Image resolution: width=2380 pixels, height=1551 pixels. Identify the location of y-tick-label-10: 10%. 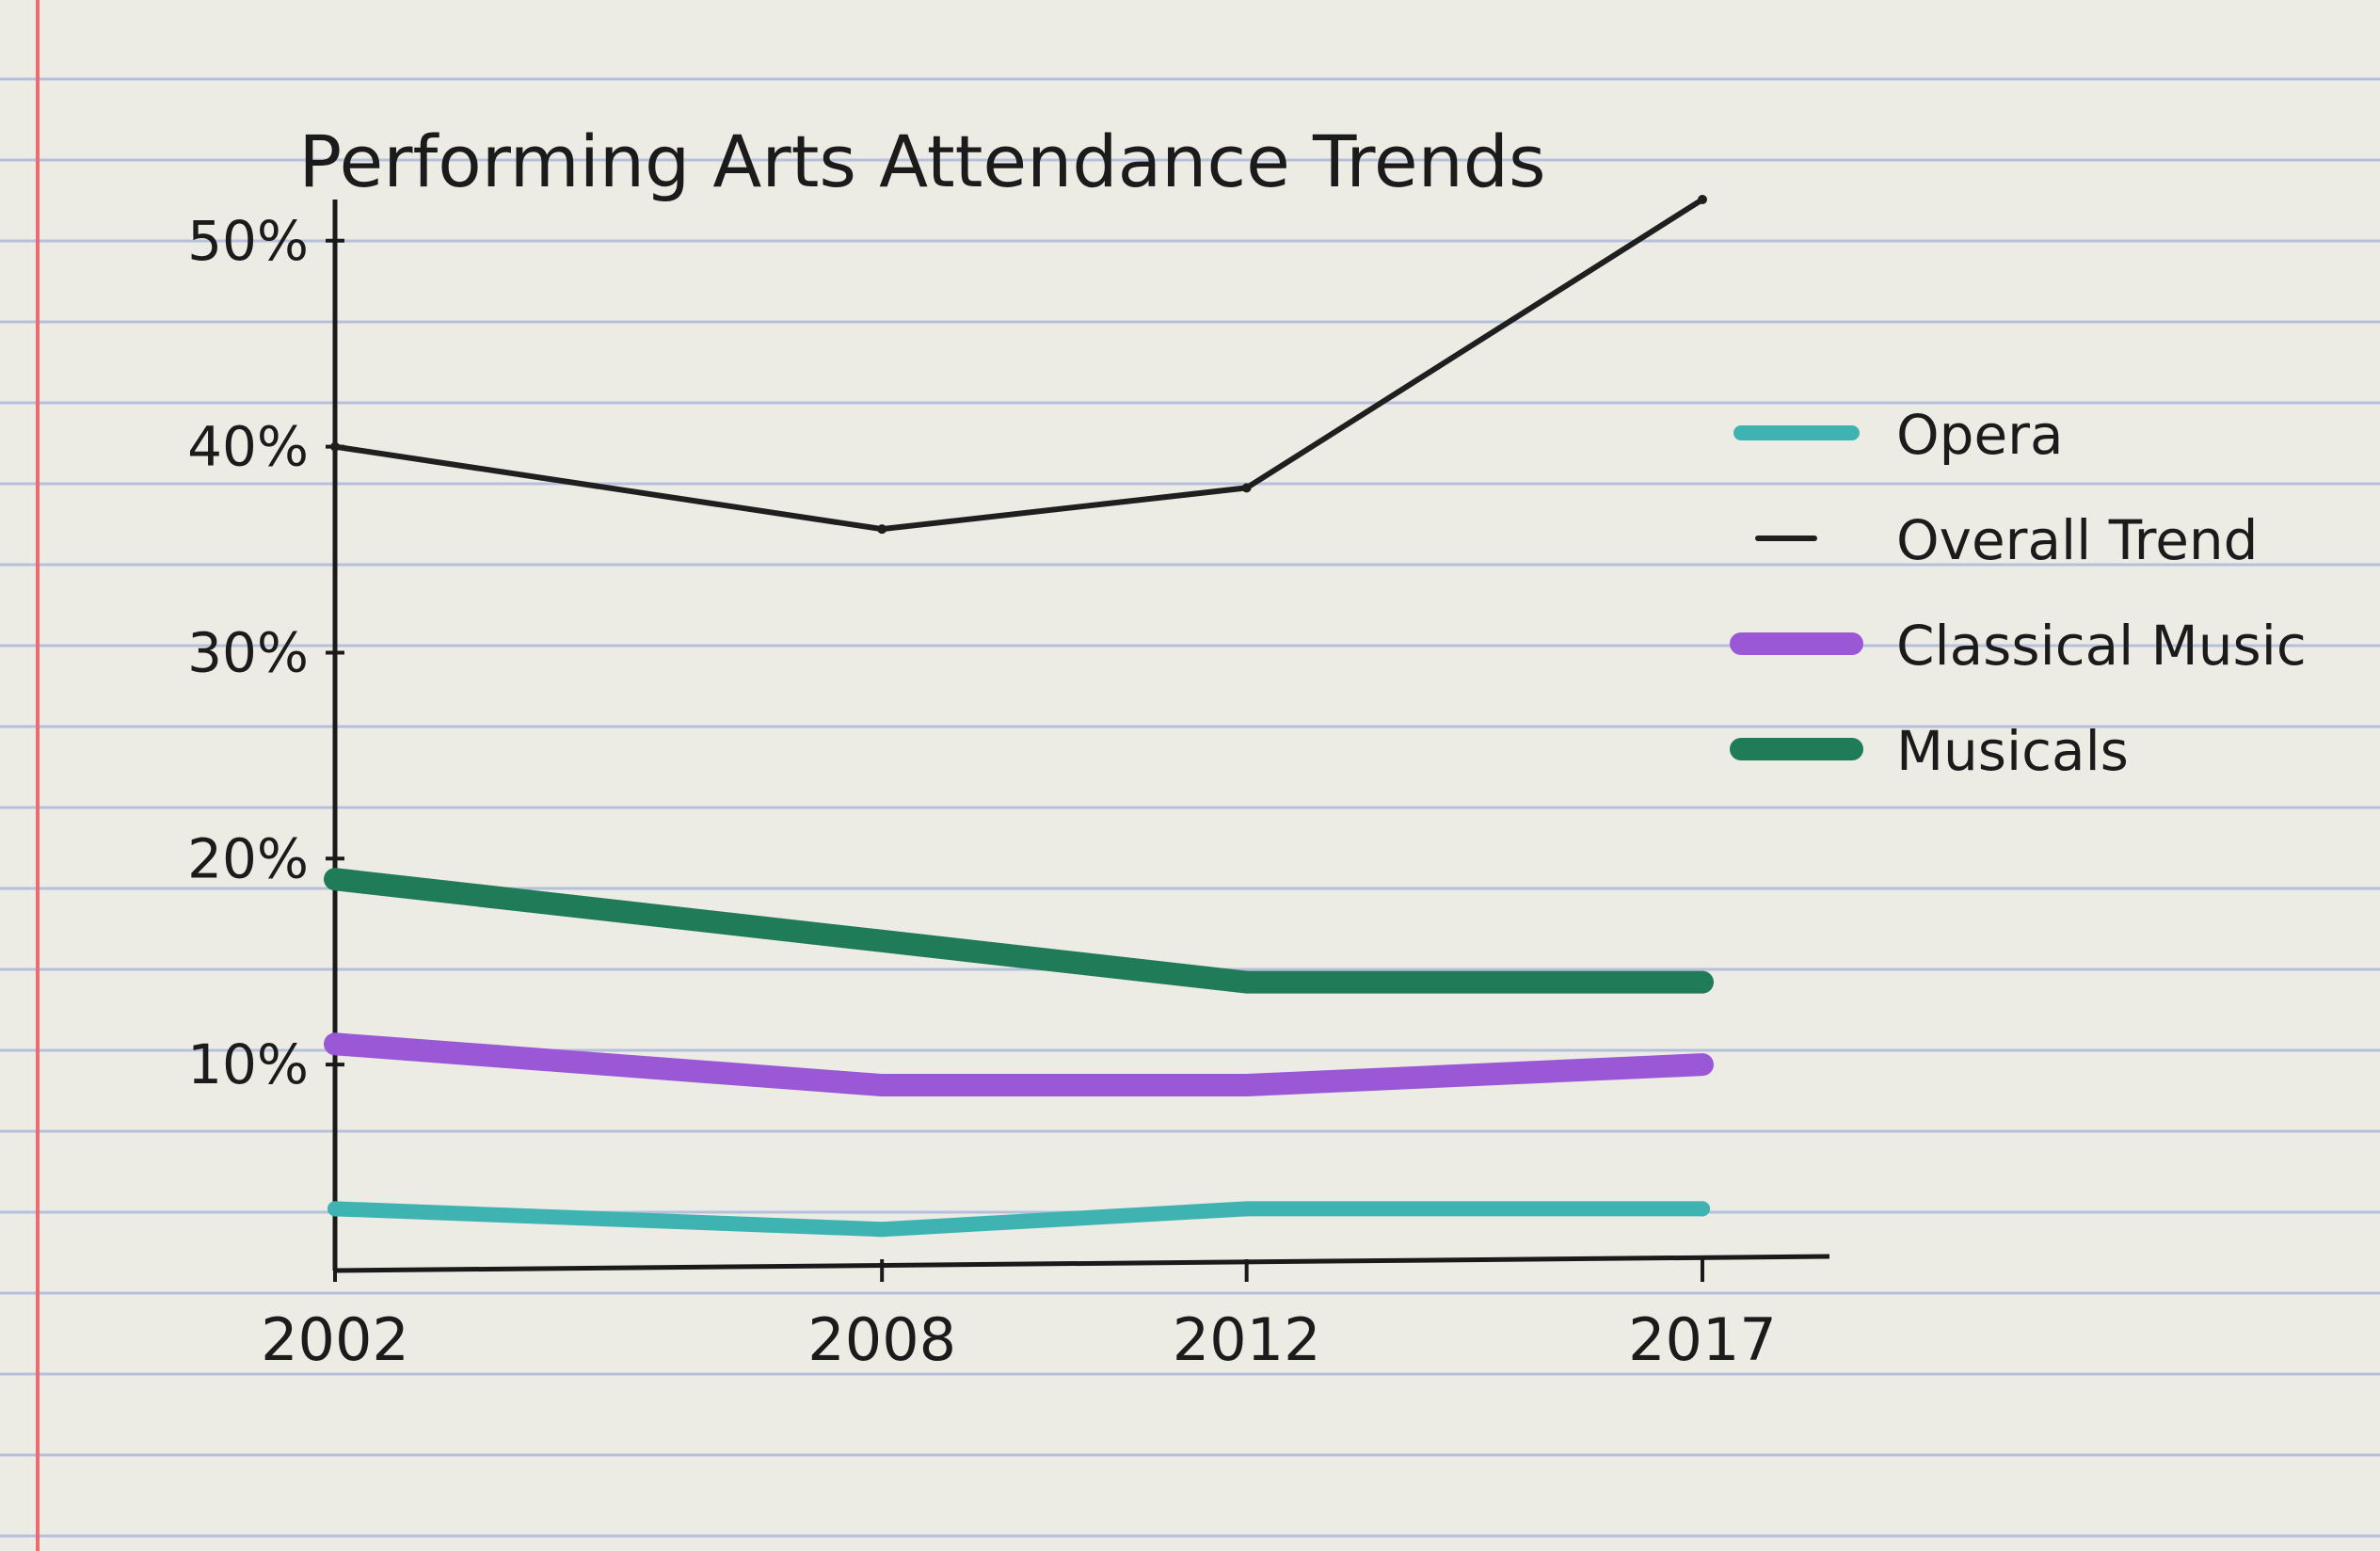
(248, 1064).